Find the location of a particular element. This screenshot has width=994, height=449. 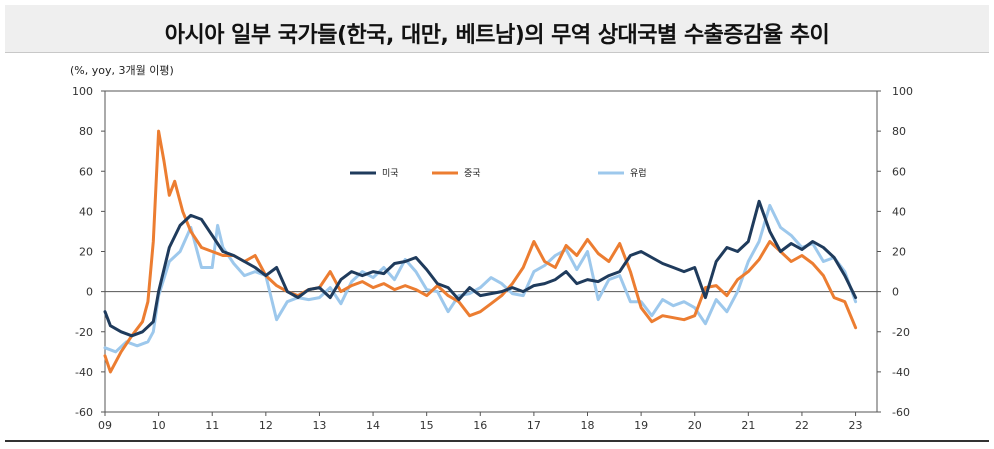

y-tick-label: -40 is located at coordinates (84, 372).